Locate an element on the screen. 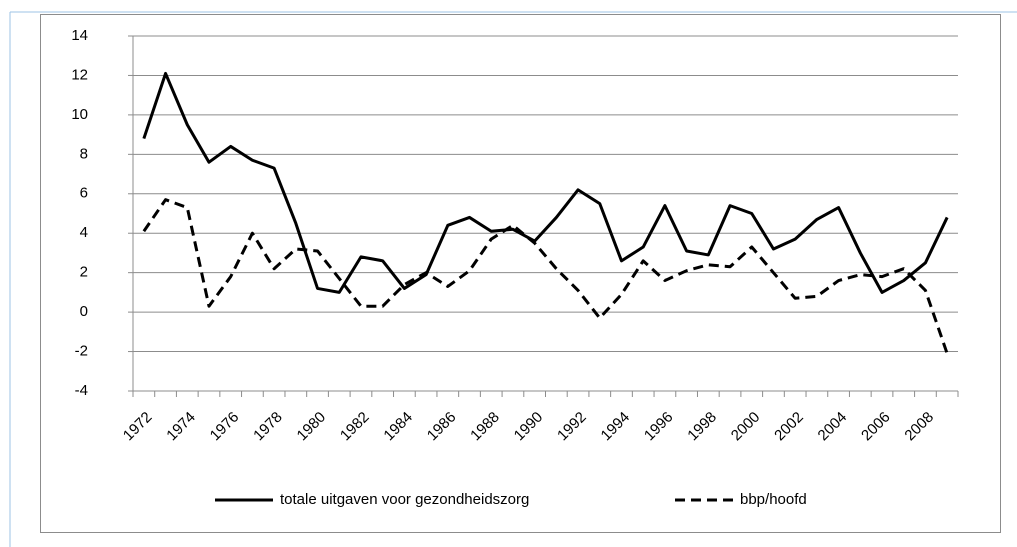  y-tick-label: 0 is located at coordinates (84, 311).